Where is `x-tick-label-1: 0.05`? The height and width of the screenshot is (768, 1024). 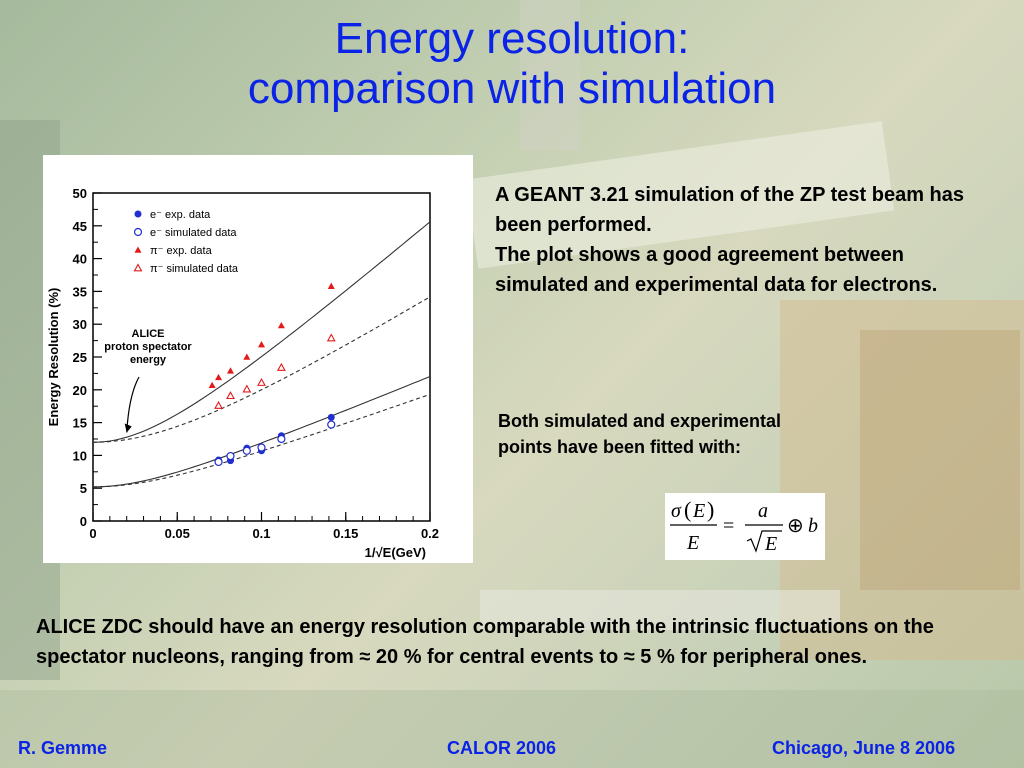 x-tick-label-1: 0.05 is located at coordinates (177, 533).